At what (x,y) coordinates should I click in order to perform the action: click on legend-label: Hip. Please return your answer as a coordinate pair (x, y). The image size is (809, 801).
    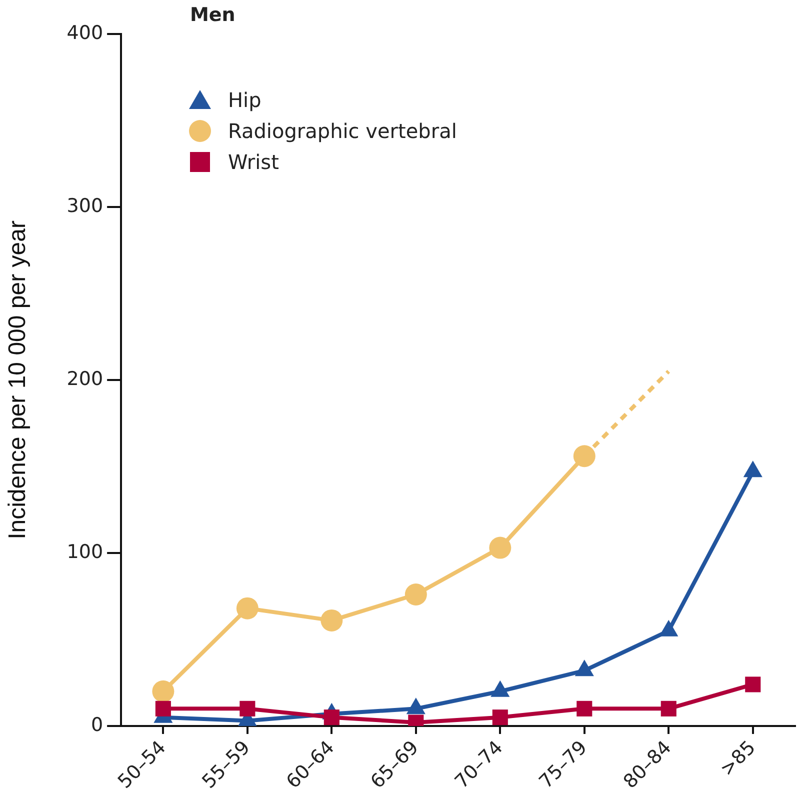
    Looking at the image, I should click on (245, 100).